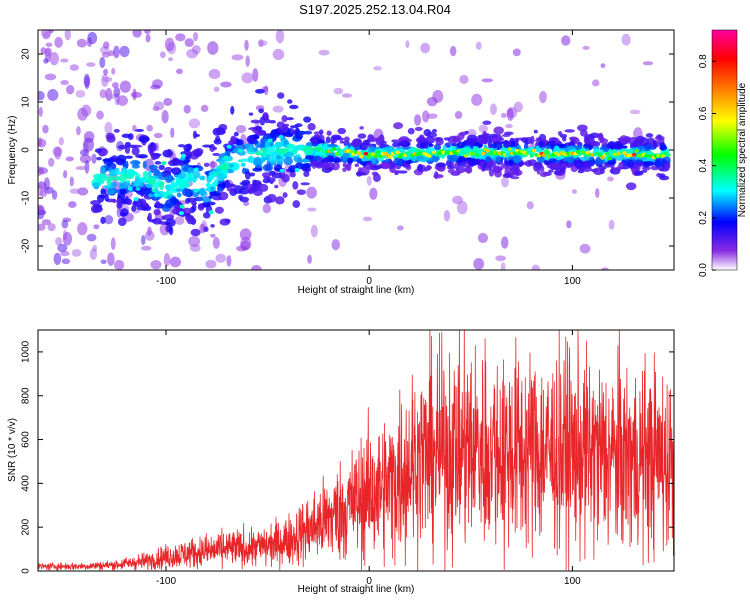 The image size is (750, 600). Describe the element at coordinates (703, 165) in the screenshot. I see `colorbar-tick-label: 0.4` at that location.